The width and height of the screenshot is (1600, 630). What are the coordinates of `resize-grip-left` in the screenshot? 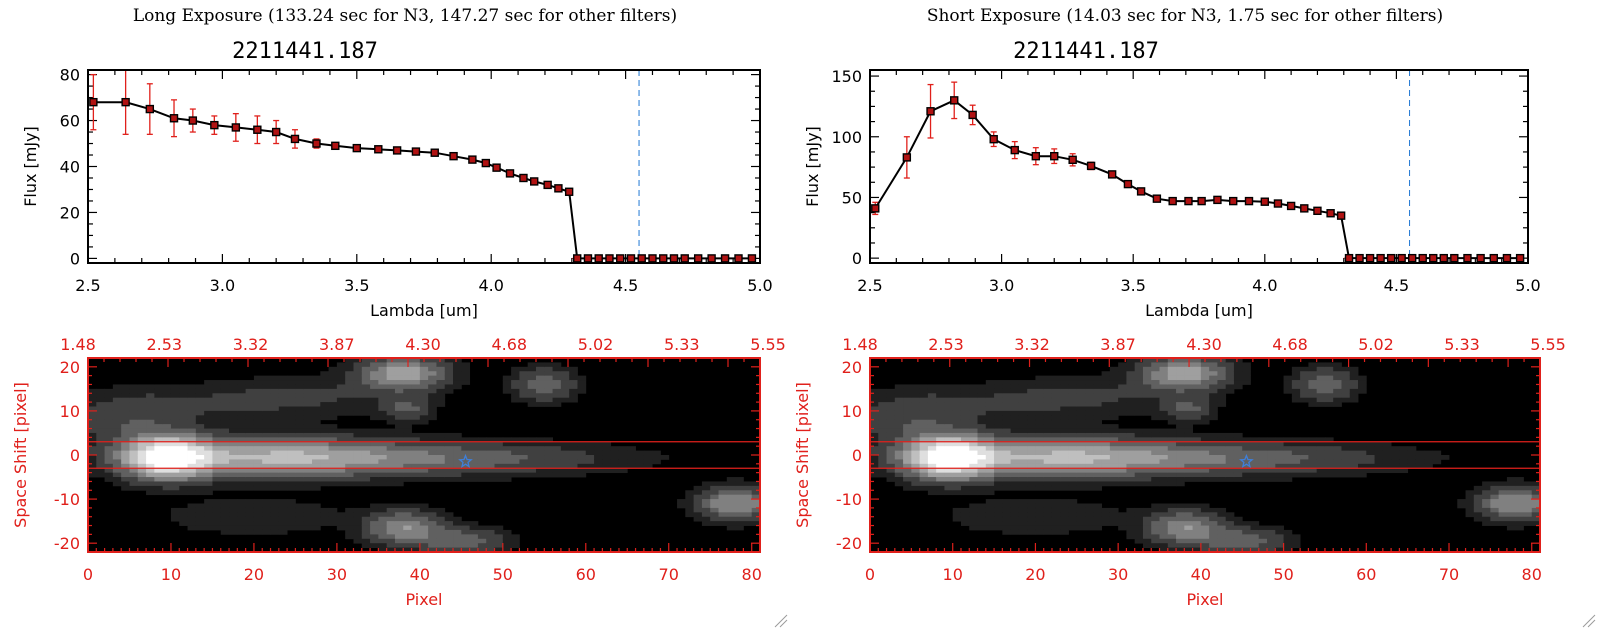 It's located at (781, 621).